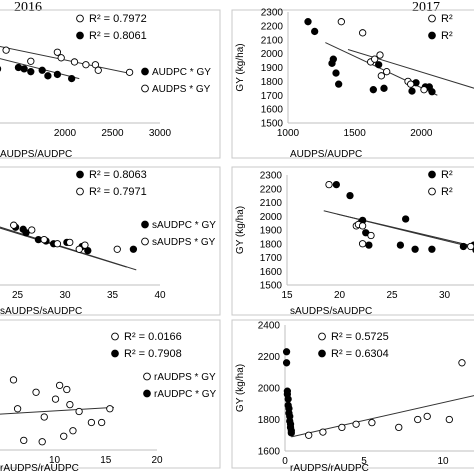 The height and width of the screenshot is (474, 474). What do you see at coordinates (118, 19) in the screenshot?
I see `legend-r2-text: R² = 0.7972` at bounding box center [118, 19].